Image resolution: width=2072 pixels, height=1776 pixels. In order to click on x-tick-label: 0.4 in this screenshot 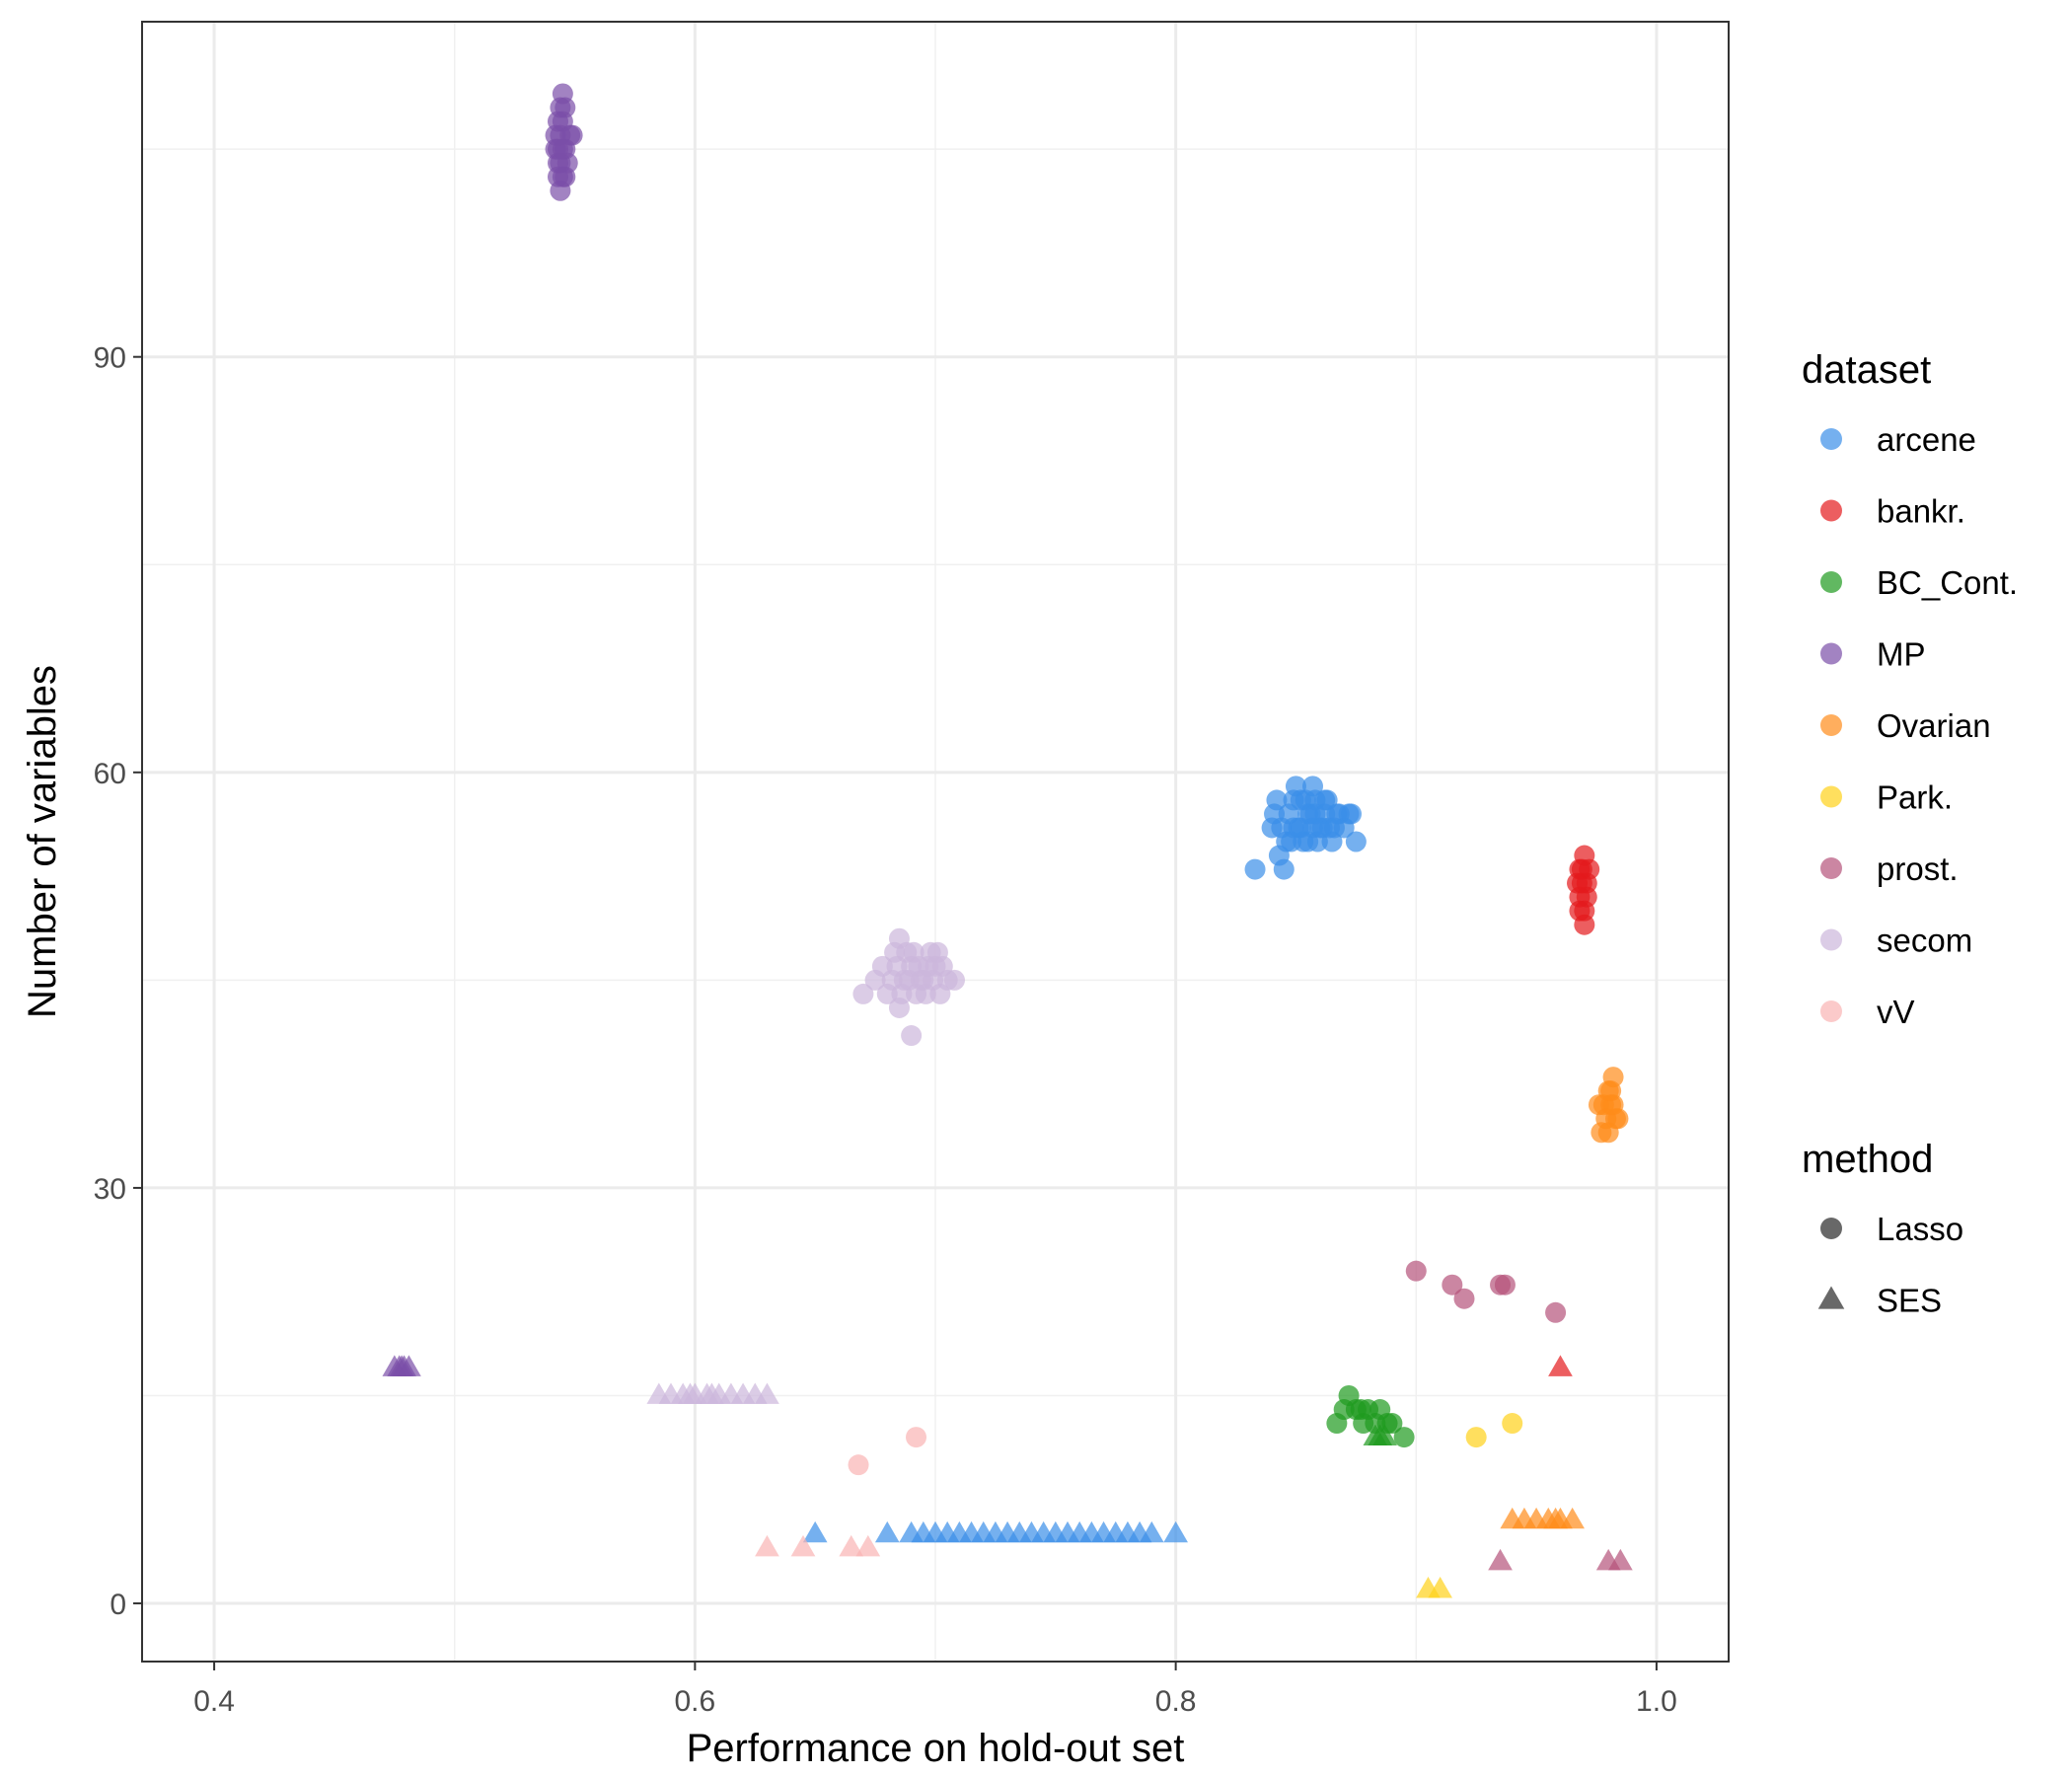, I will do `click(214, 1702)`.